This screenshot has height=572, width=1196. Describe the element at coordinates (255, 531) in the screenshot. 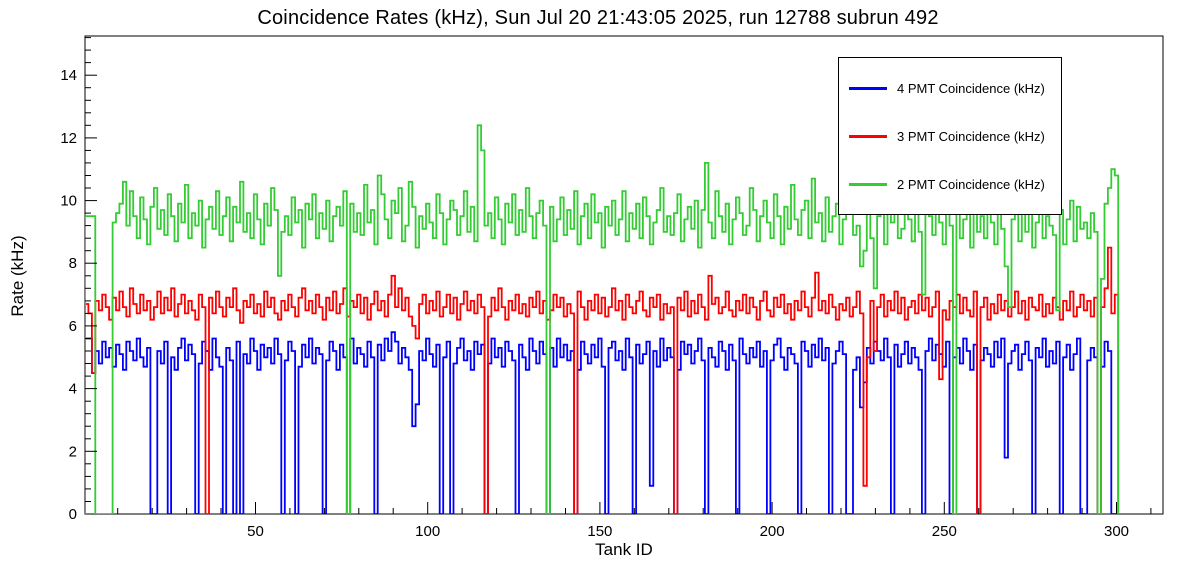

I see `x-tick-label: 50` at that location.